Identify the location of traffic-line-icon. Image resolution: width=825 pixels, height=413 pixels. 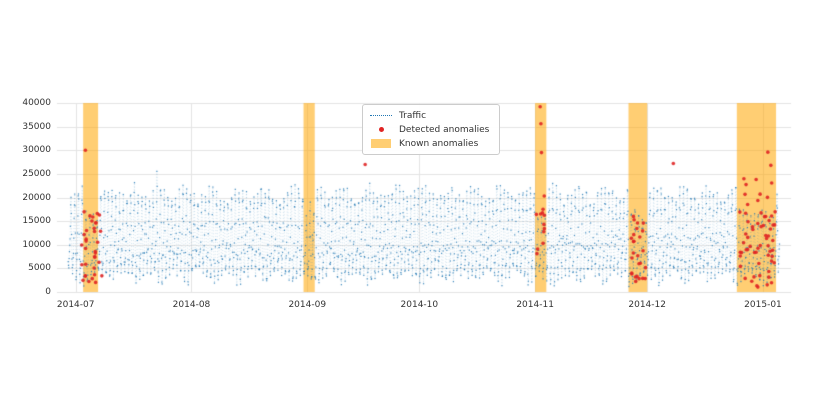
(381, 115).